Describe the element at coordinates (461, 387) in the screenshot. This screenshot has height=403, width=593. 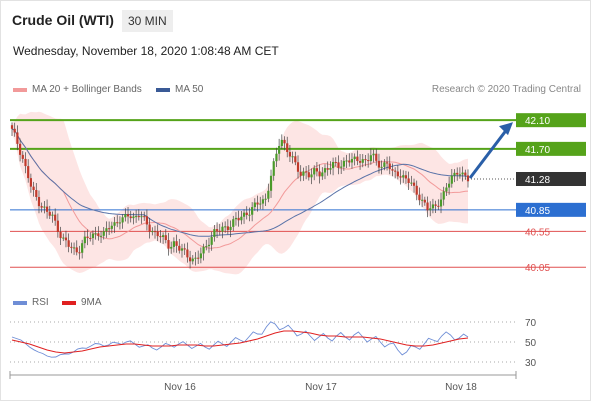
I see `x-tick-label-2: Nov 18` at that location.